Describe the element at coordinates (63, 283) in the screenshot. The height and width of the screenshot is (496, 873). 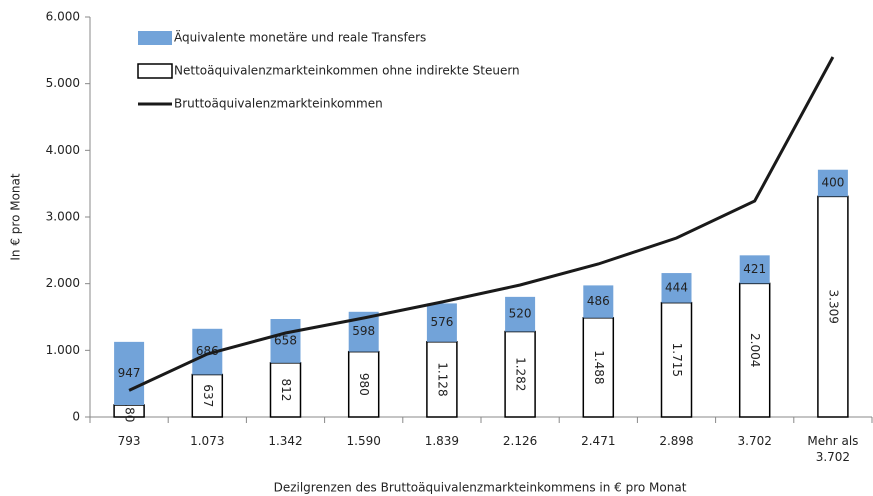
I see `y-tick-label: 2.000` at that location.